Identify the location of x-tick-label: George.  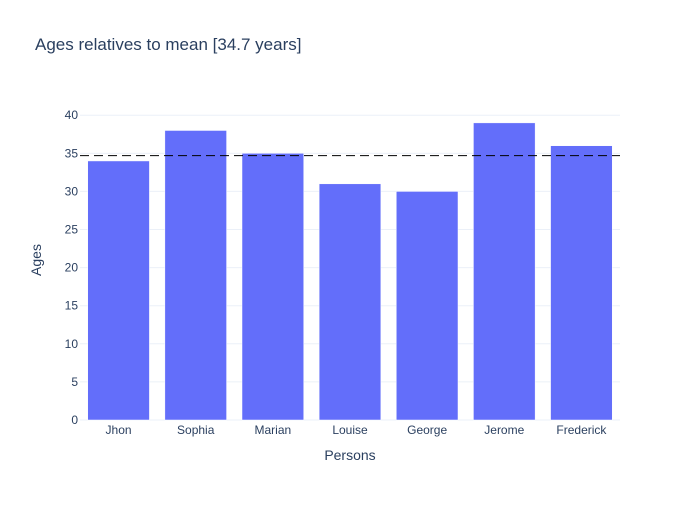
(427, 430).